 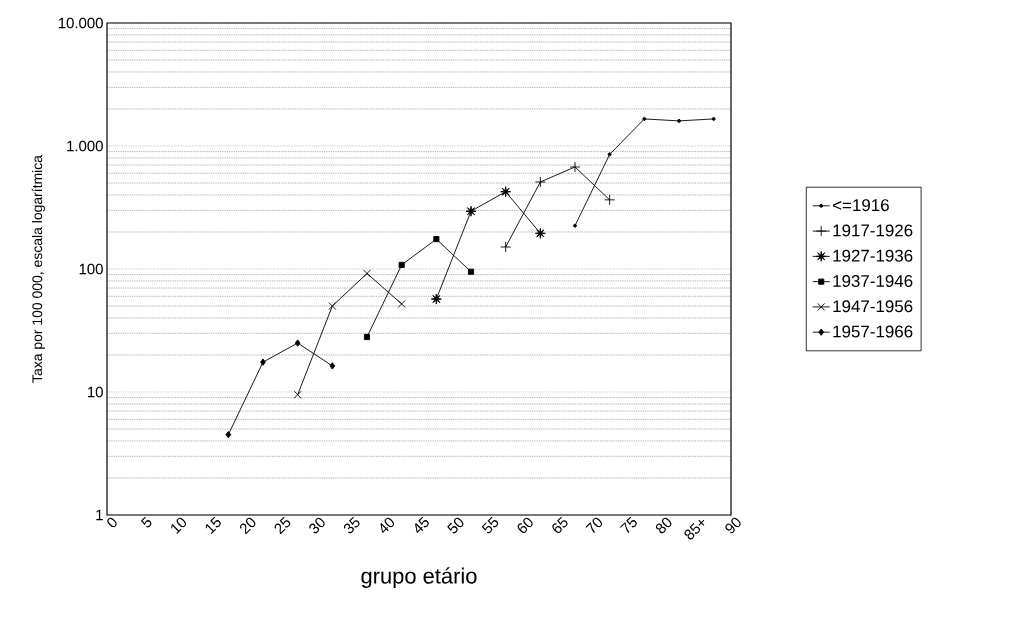 What do you see at coordinates (694, 529) in the screenshot?
I see `x-tick-label: 85+` at bounding box center [694, 529].